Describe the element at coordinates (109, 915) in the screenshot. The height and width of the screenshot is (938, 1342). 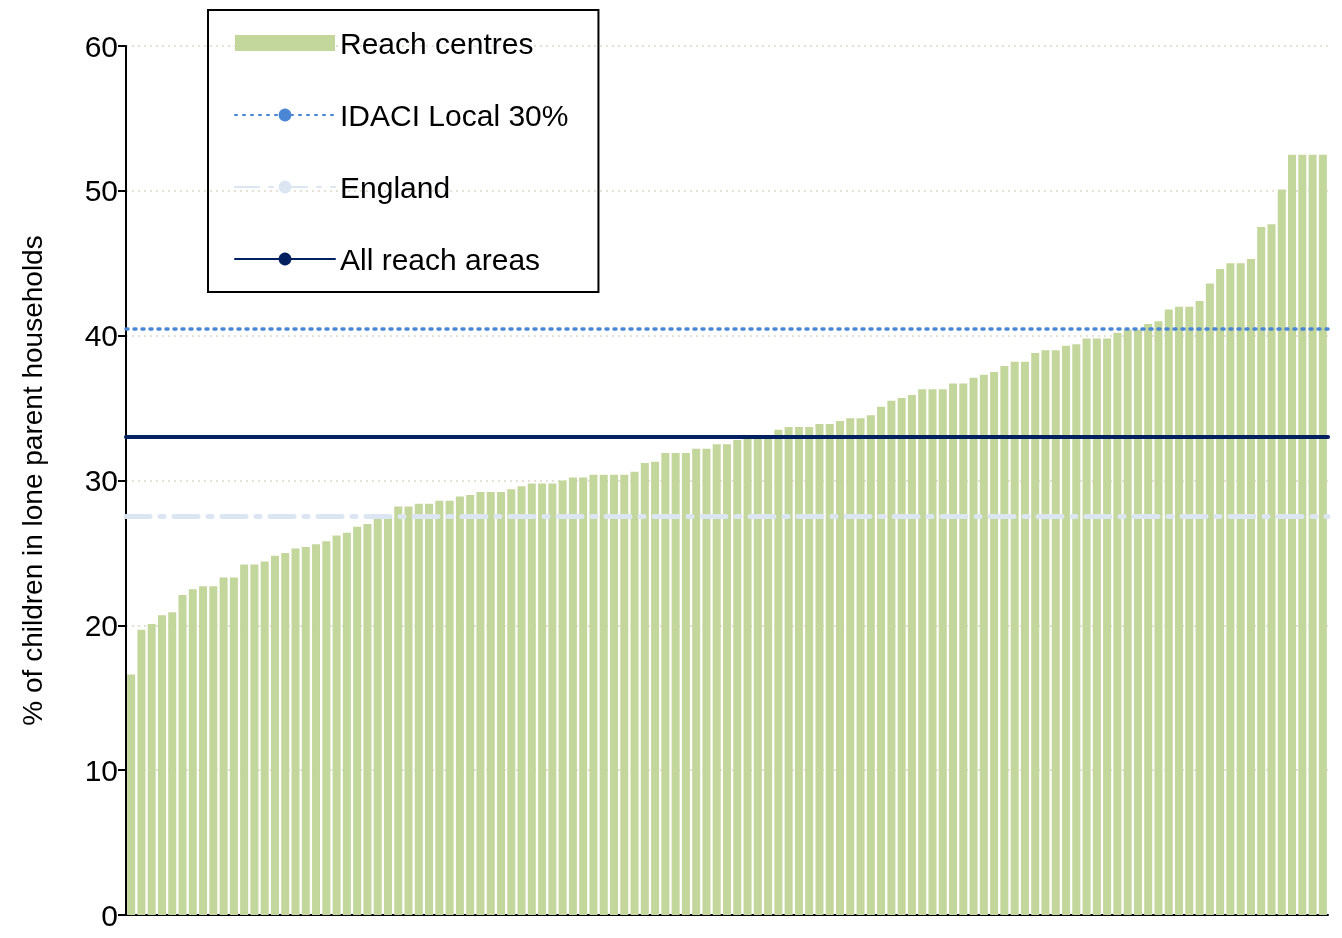
I see `y-tick-label: 0` at that location.